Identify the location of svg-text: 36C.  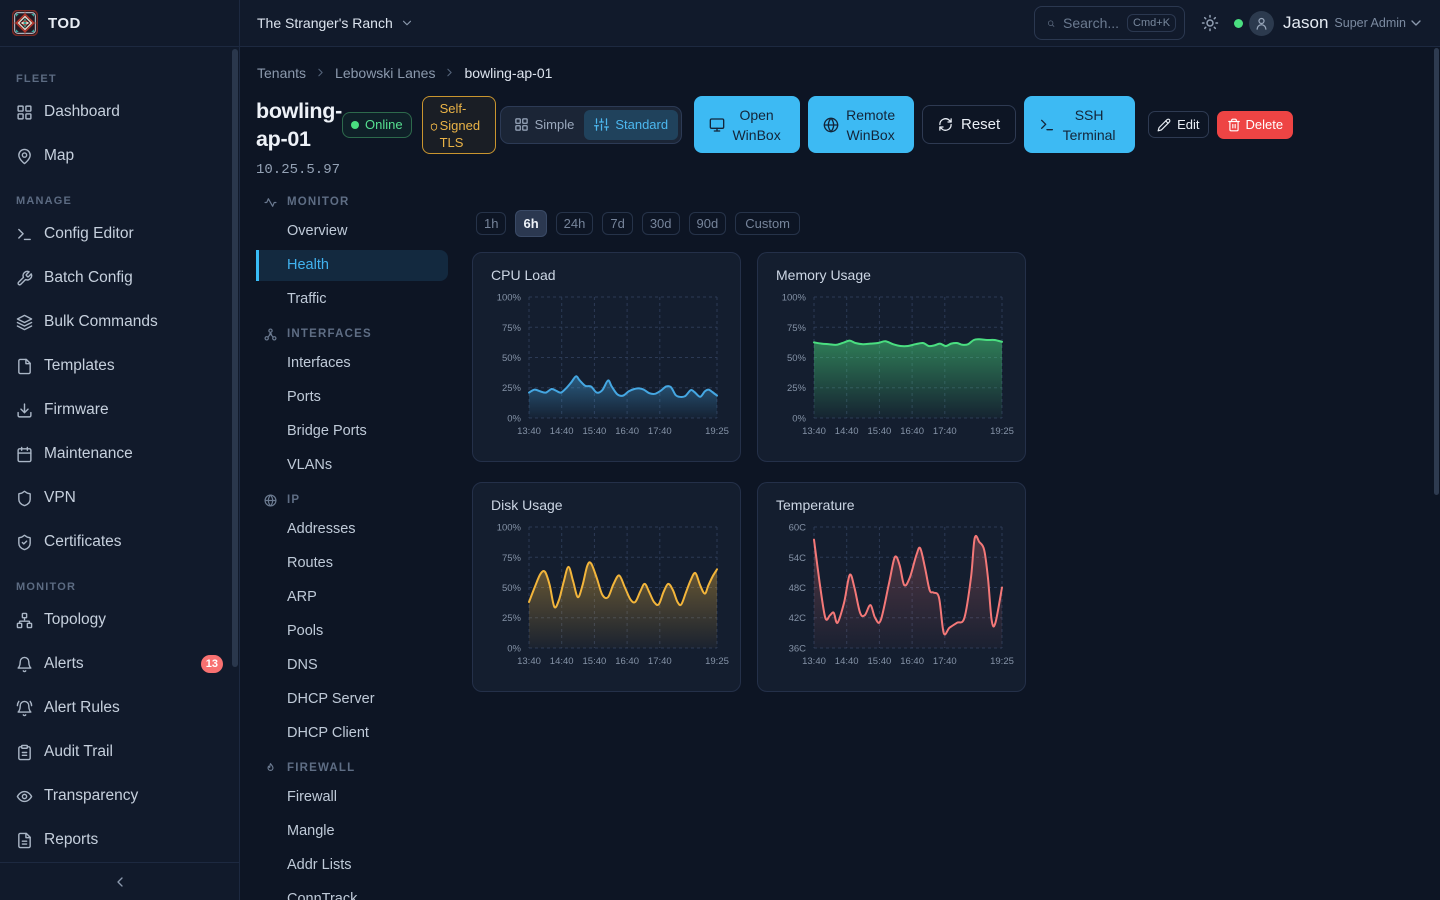
(798, 649).